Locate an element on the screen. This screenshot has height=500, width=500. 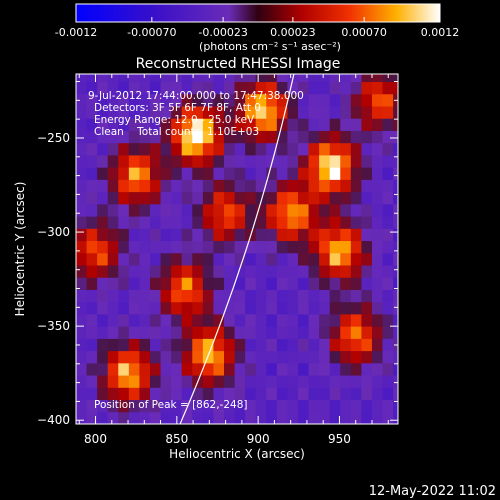
y-tick-label: −350 is located at coordinates (53, 326).